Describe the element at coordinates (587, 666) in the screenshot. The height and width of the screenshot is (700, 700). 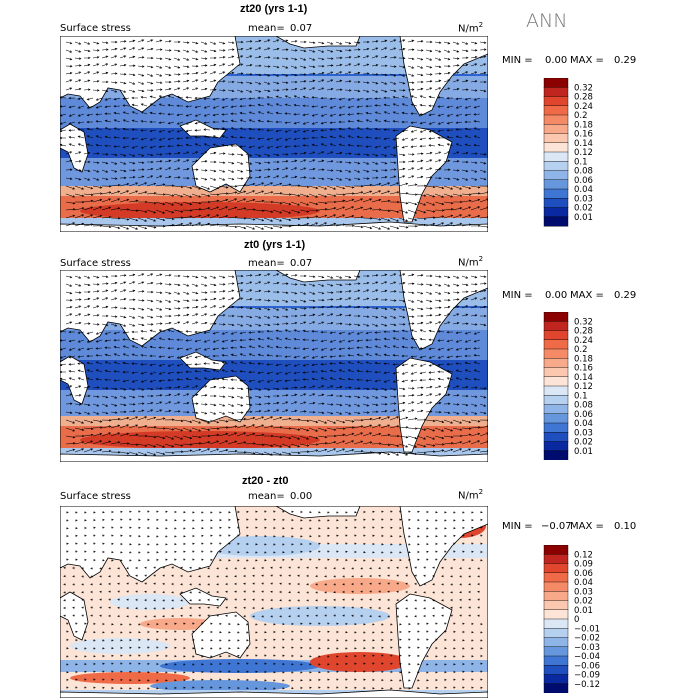
I see `colorbar-label: −0.06` at that location.